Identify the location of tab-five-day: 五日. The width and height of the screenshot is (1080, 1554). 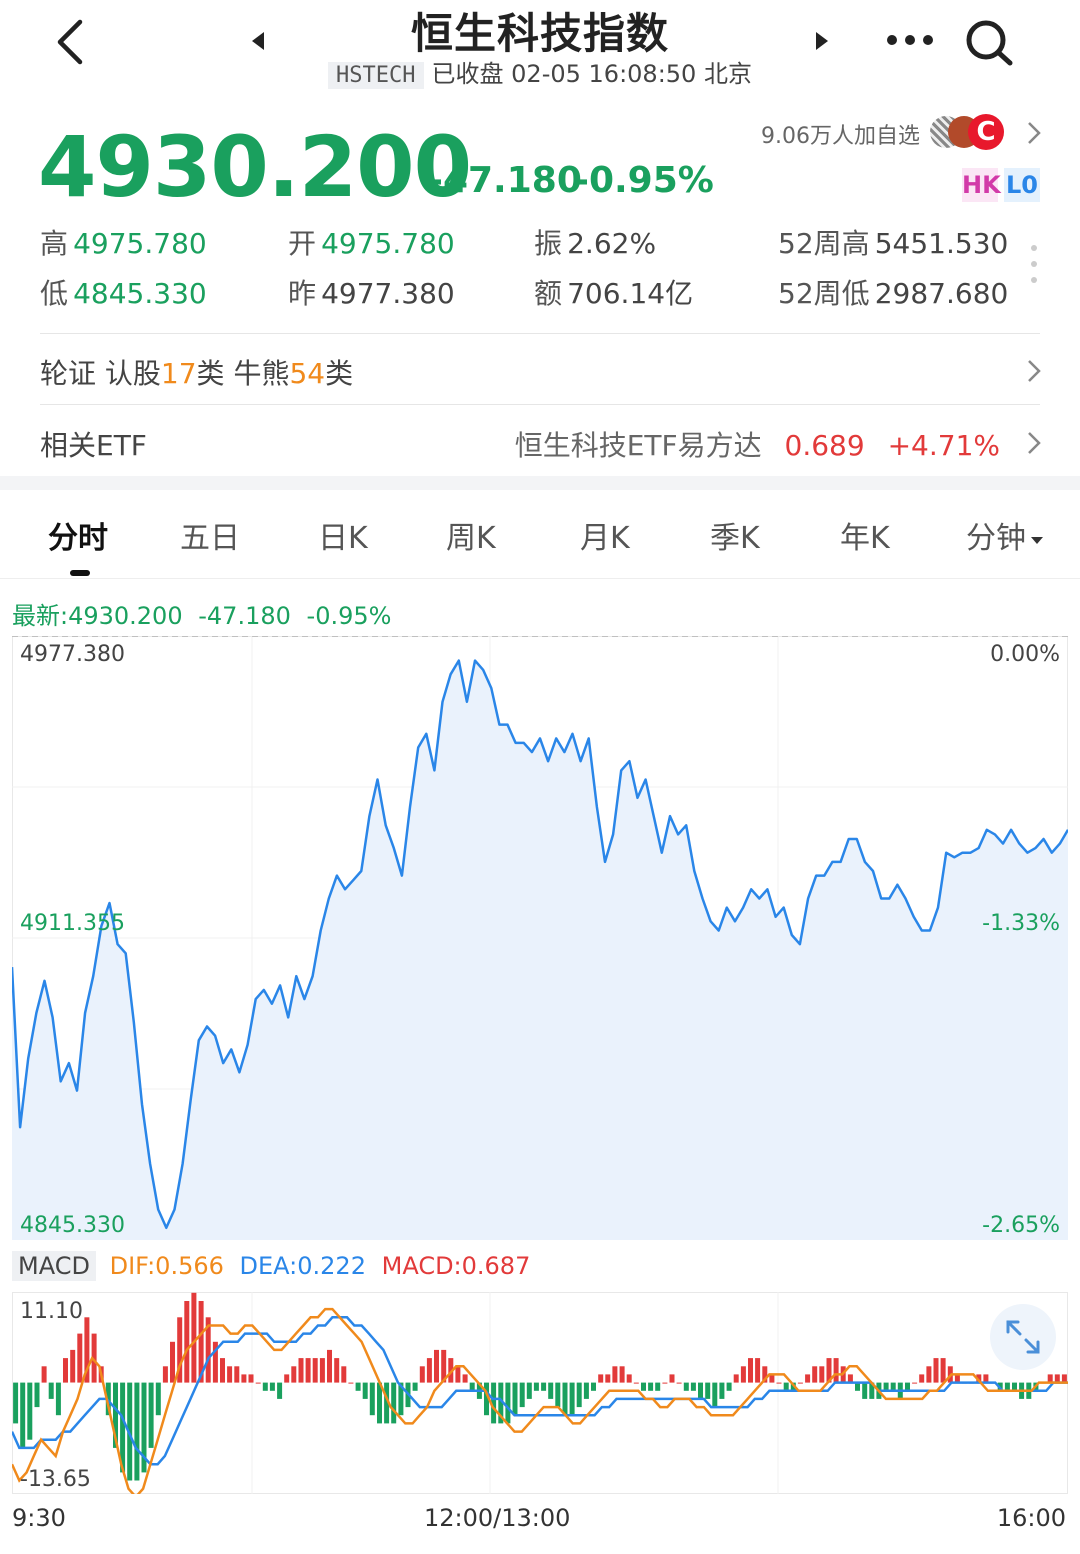
(210, 538).